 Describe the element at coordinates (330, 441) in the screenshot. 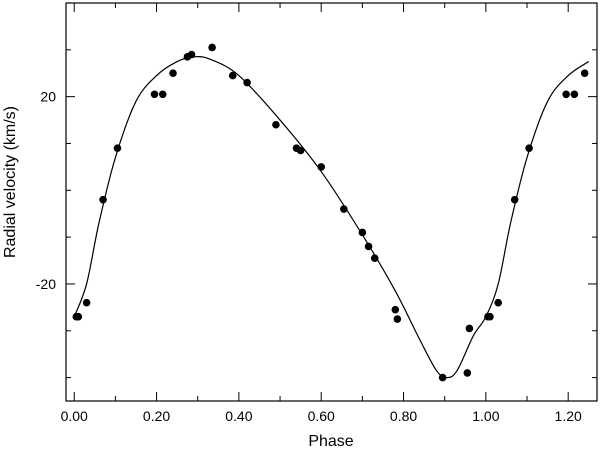

I see `x-axis-label: Phase` at that location.